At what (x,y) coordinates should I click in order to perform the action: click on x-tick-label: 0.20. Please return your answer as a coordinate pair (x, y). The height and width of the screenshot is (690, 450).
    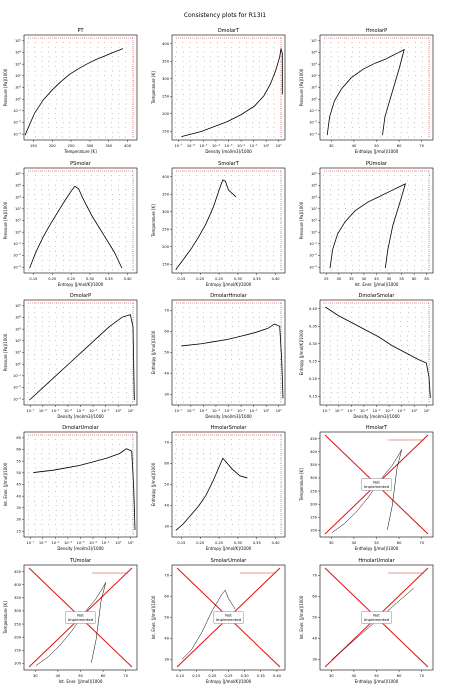
    Looking at the image, I should click on (52, 279).